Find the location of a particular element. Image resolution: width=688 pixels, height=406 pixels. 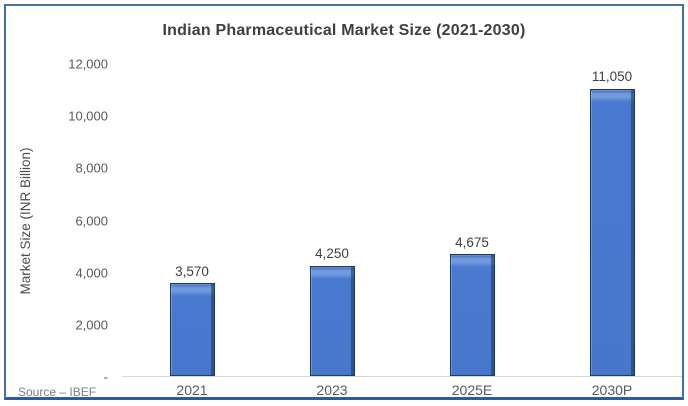

x-label-2023: 2023 is located at coordinates (332, 390).